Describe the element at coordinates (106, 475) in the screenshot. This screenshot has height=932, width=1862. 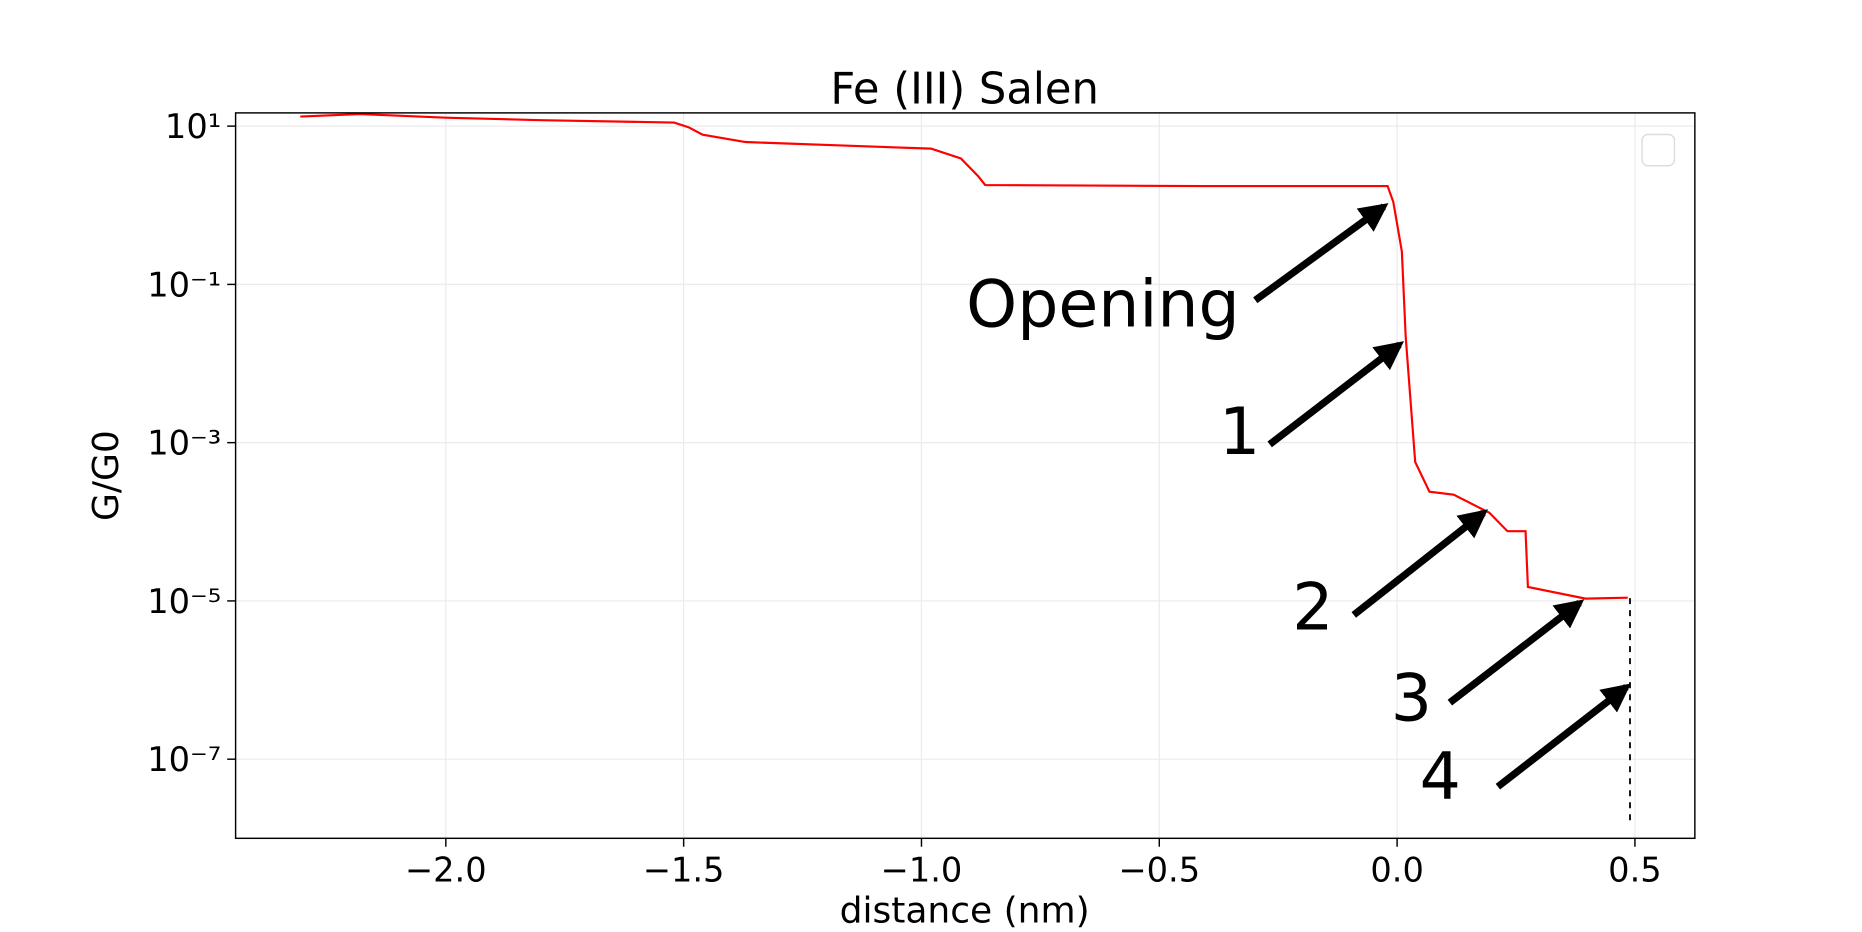
I see `y-axis-label: G/G0` at that location.